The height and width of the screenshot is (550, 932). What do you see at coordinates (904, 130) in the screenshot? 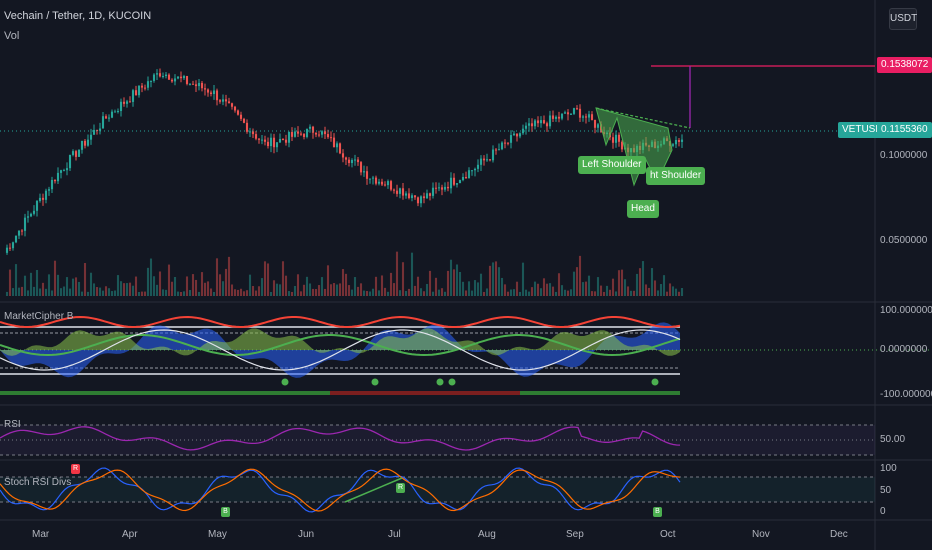
I see `last-price-tag: 0.1155360` at bounding box center [904, 130].